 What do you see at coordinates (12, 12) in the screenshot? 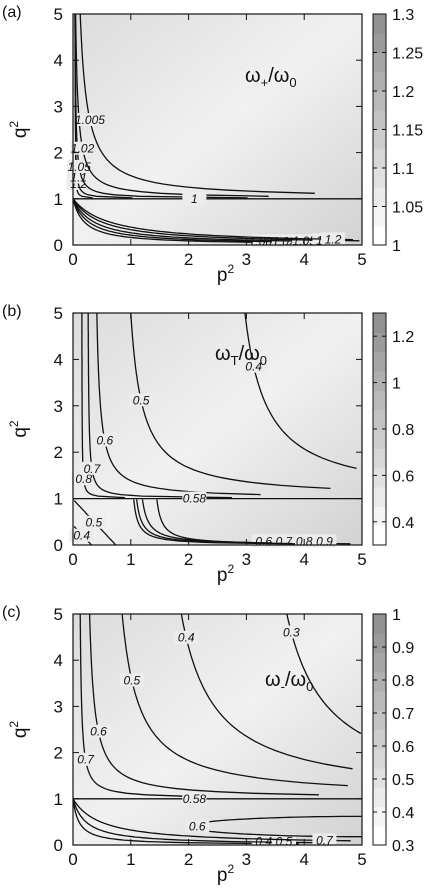
I see `panel-label: (a)` at bounding box center [12, 12].